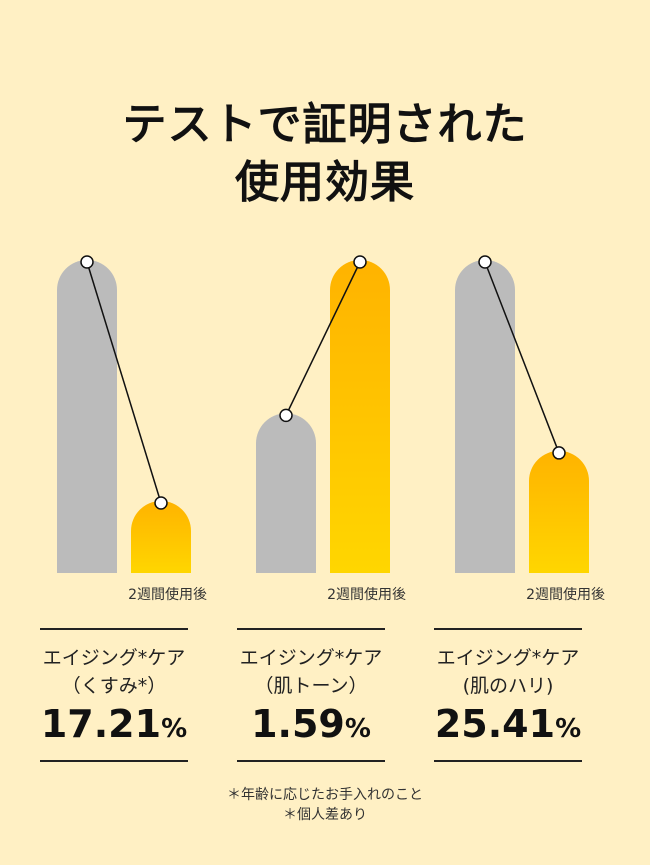 The width and height of the screenshot is (650, 865). What do you see at coordinates (325, 795) in the screenshot?
I see `footnote-1: ＊年齢に応じたお手入れのこと` at bounding box center [325, 795].